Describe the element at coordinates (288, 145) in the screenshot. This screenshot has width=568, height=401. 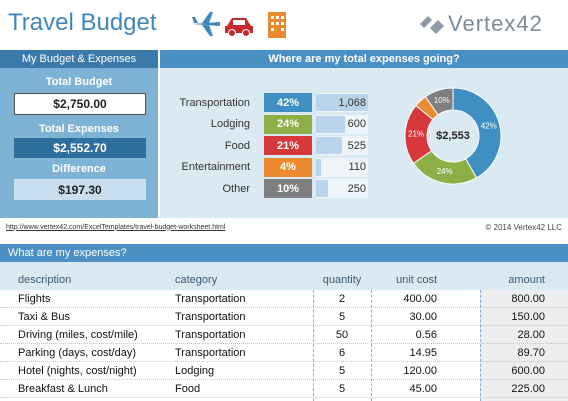
I see `percent-cell: 21%` at that location.